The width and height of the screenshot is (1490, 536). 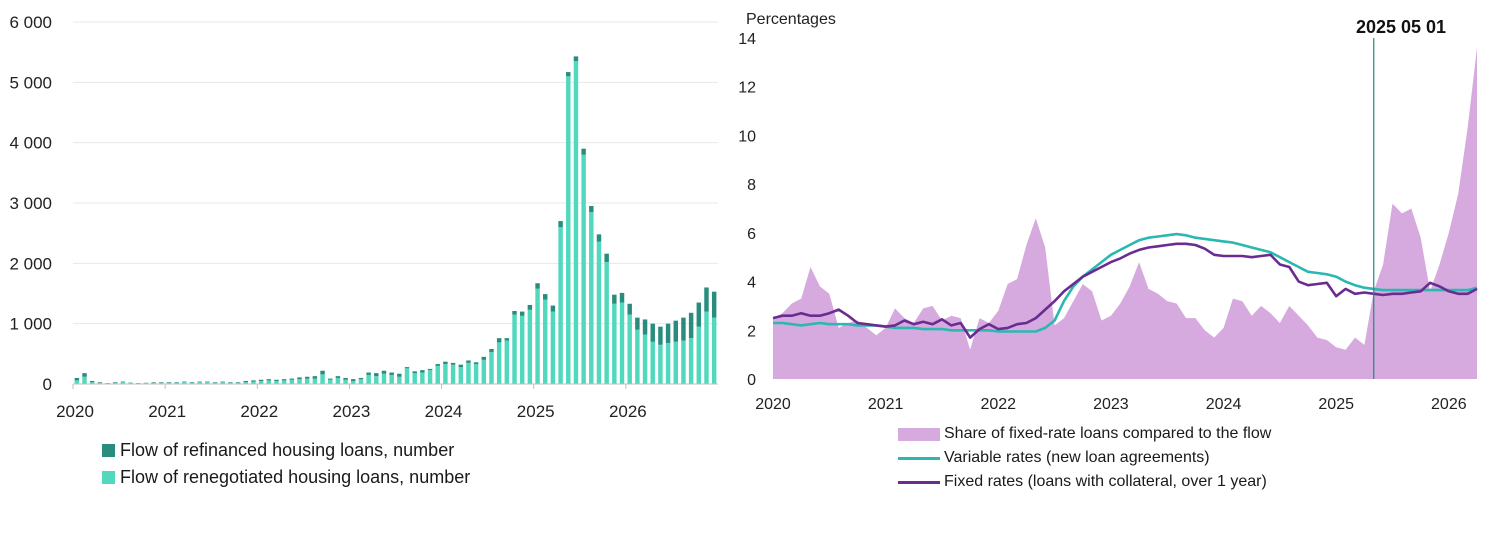 What do you see at coordinates (751, 331) in the screenshot?
I see `right-y-tick-label: 2` at bounding box center [751, 331].